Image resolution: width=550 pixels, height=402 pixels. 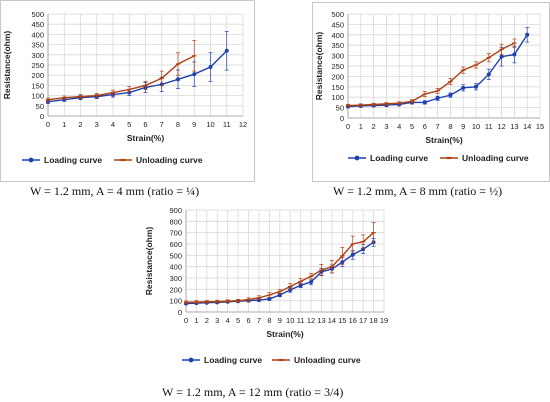 I want to click on x-tick-label: 14, so click(x=332, y=320).